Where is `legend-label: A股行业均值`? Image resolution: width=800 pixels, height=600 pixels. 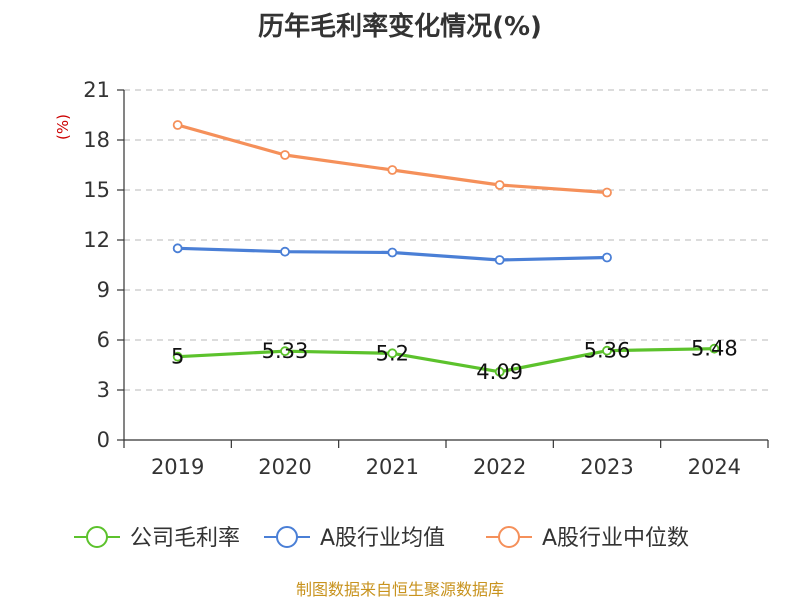 legend-label: A股行业均值 is located at coordinates (382, 538).